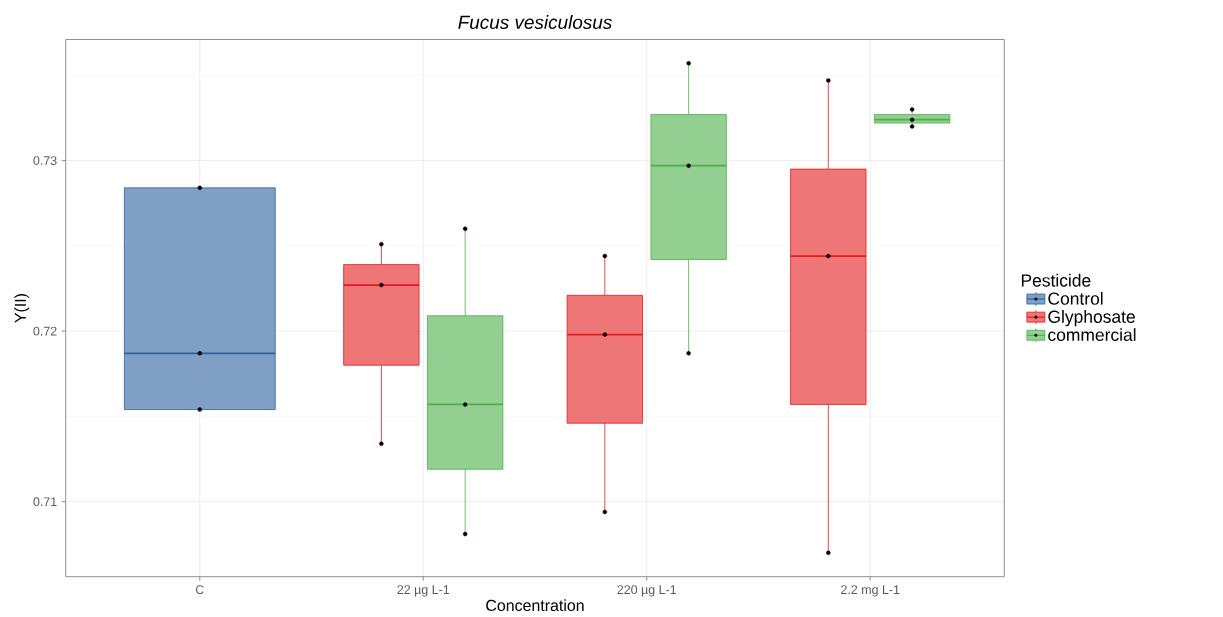 This screenshot has height=617, width=1223. I want to click on legend-title: Pesticide, so click(1056, 280).